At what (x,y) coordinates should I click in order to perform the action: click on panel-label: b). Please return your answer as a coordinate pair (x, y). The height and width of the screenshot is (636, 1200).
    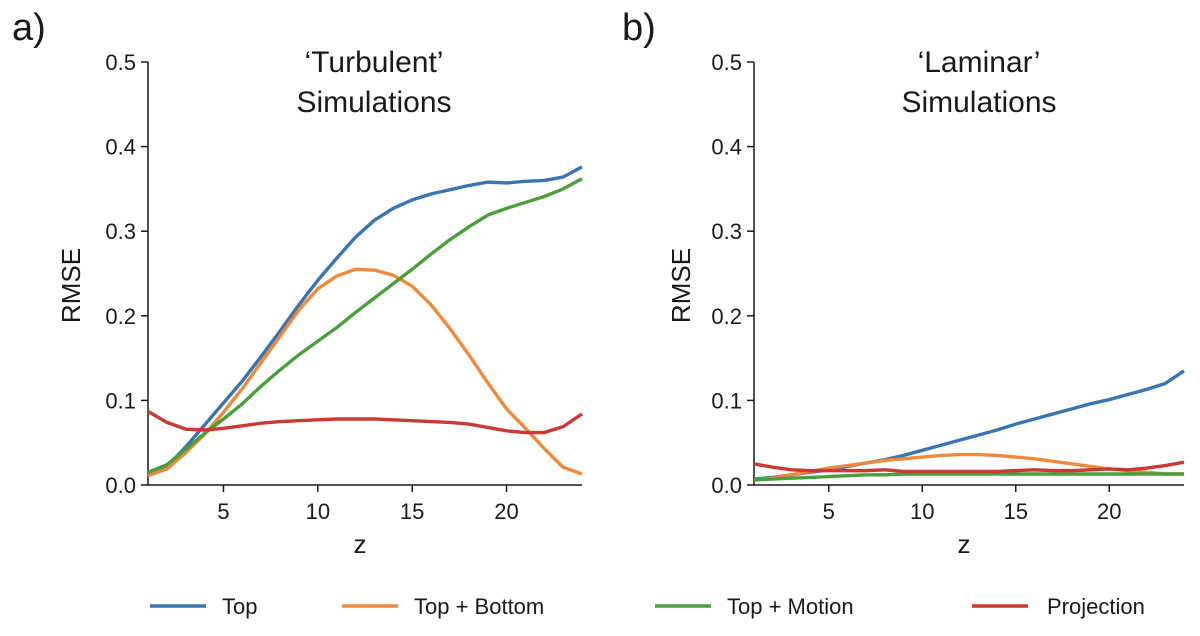
    Looking at the image, I should click on (639, 28).